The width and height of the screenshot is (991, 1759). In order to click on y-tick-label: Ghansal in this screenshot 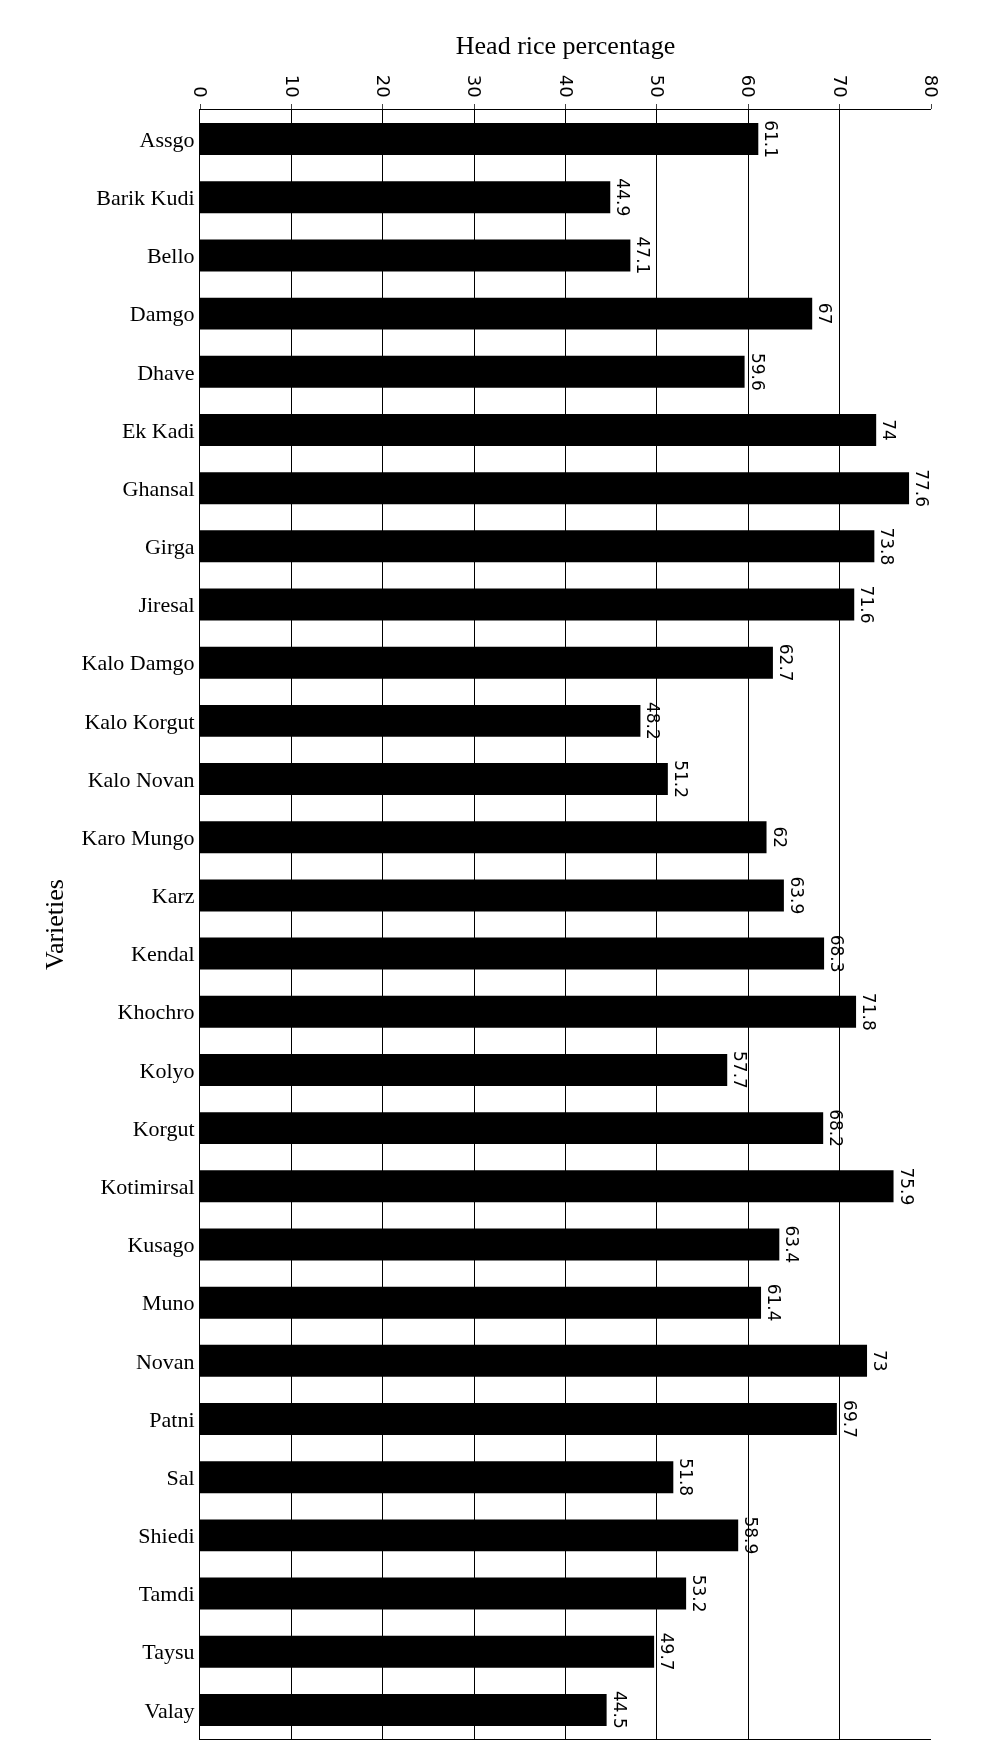, I will do `click(158, 488)`.